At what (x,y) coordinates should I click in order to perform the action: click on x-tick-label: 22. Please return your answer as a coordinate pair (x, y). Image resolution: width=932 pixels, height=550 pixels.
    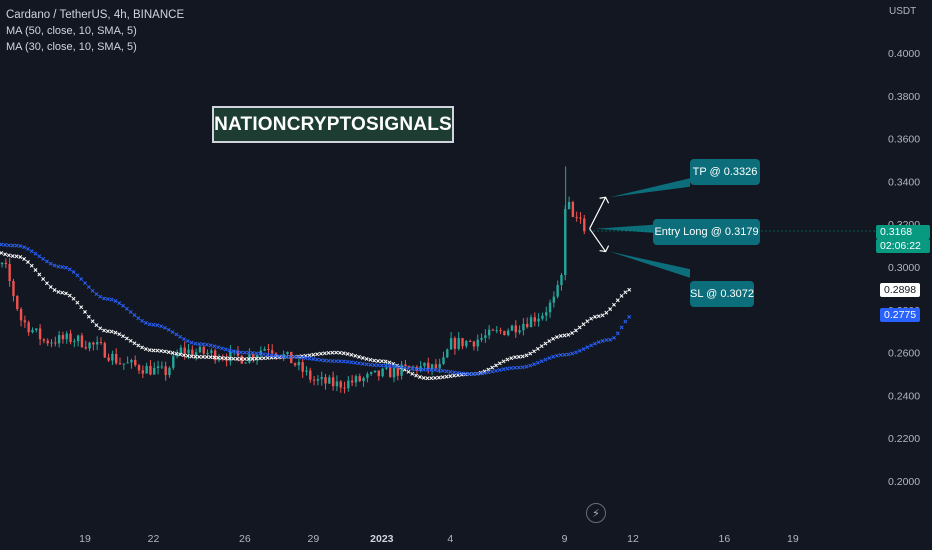
    Looking at the image, I should click on (154, 539).